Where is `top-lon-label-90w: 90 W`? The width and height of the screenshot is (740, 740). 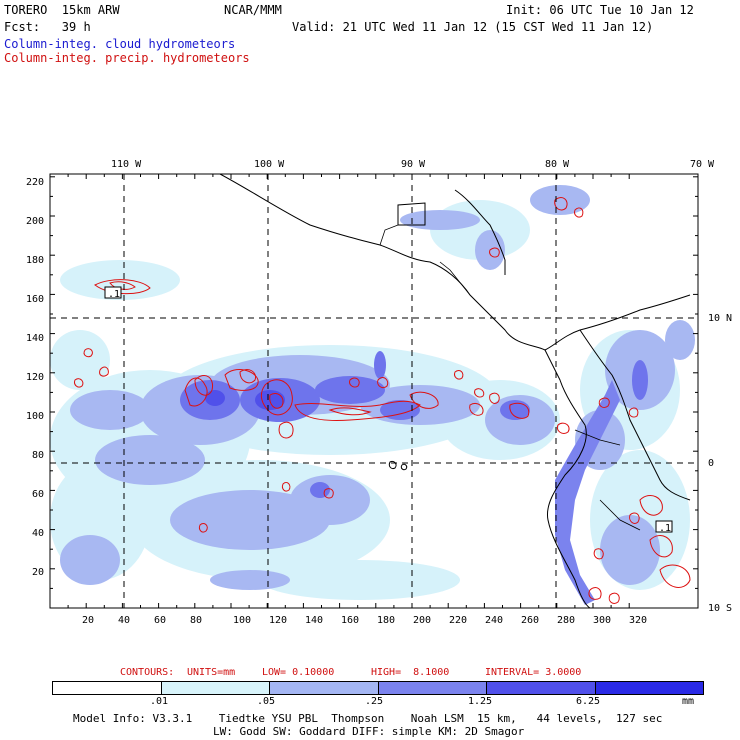
top-lon-label-90w: 90 W is located at coordinates (413, 164).